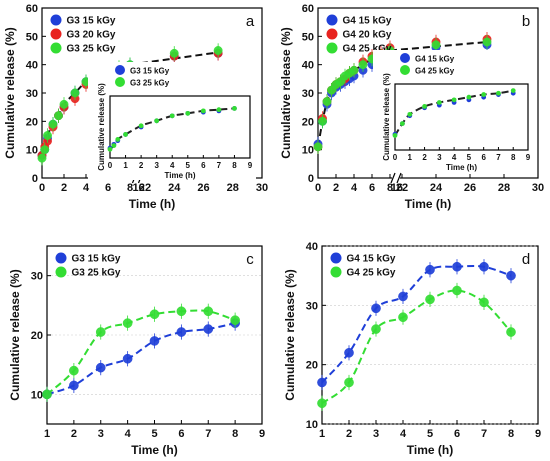  What do you see at coordinates (424, 157) in the screenshot?
I see `inset-x-tick-label: 2` at bounding box center [424, 157].